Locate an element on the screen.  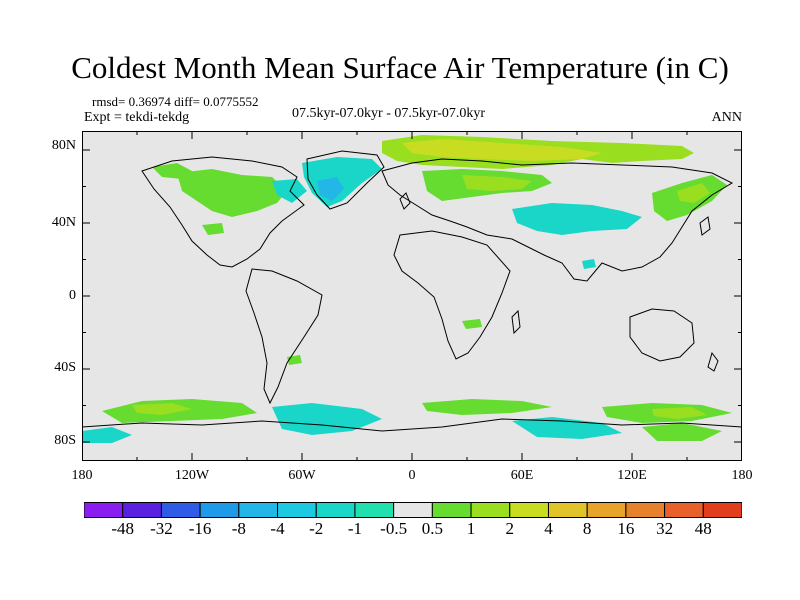
coast-africa is located at coordinates (452, 295).